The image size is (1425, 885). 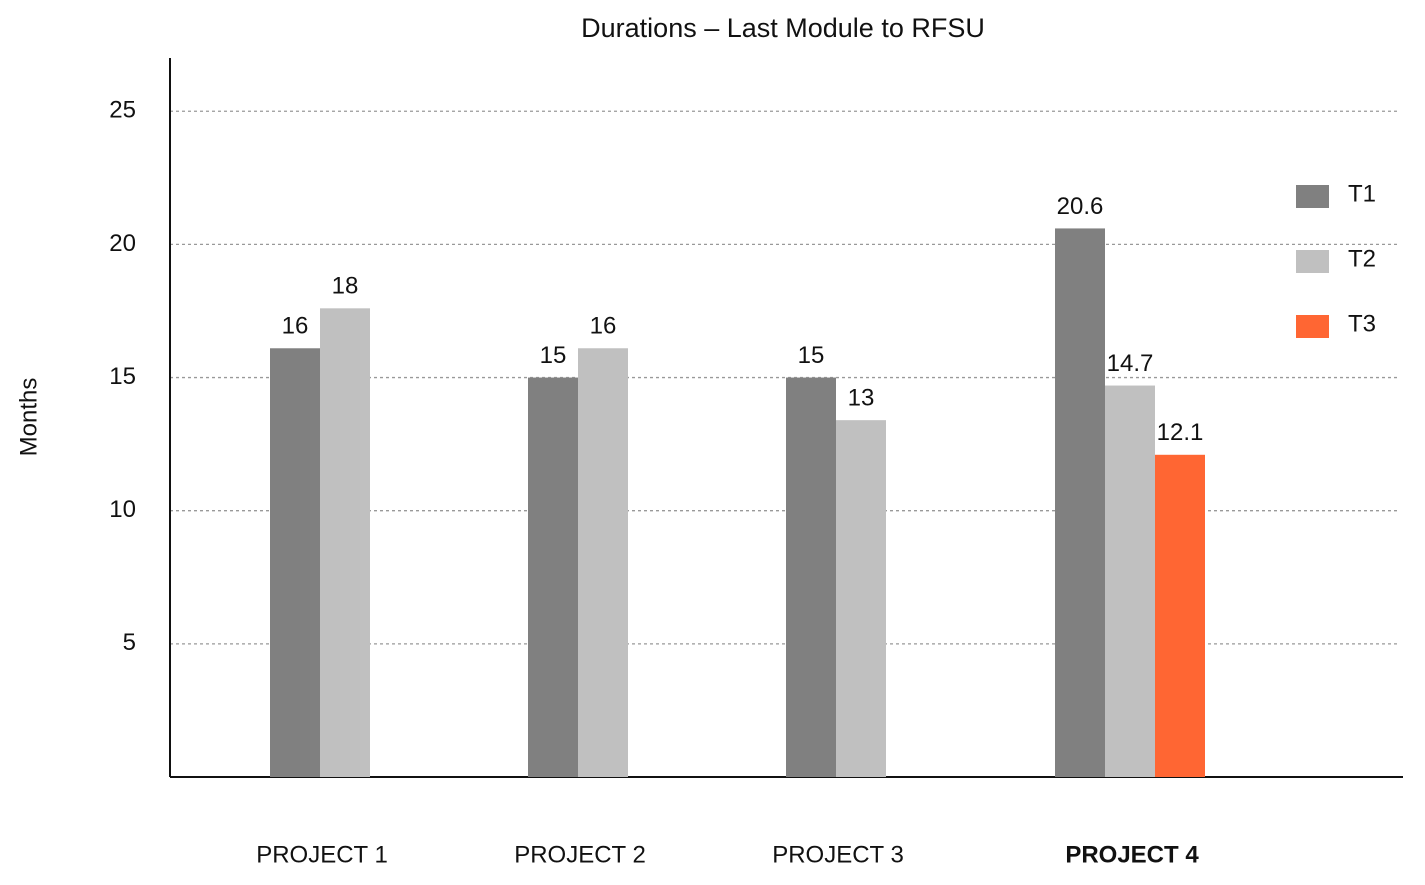 I want to click on data-label: 12.1, so click(x=1180, y=432).